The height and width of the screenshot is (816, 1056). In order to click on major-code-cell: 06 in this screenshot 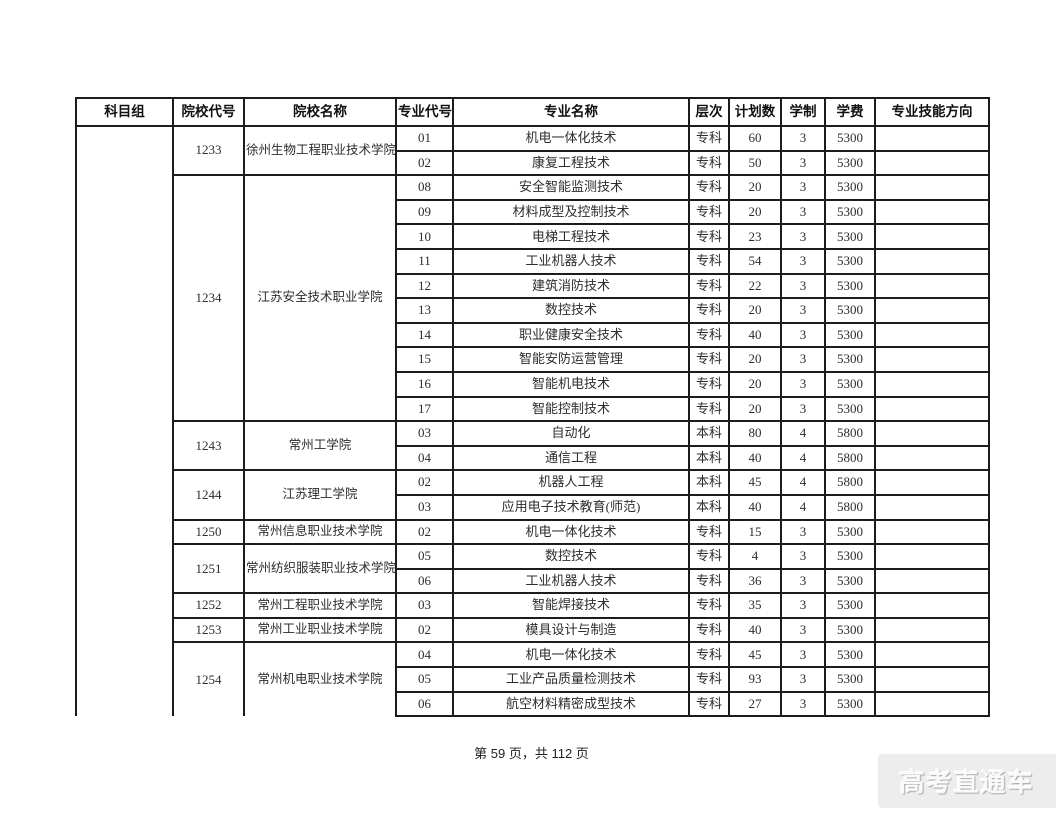, I will do `click(424, 704)`.